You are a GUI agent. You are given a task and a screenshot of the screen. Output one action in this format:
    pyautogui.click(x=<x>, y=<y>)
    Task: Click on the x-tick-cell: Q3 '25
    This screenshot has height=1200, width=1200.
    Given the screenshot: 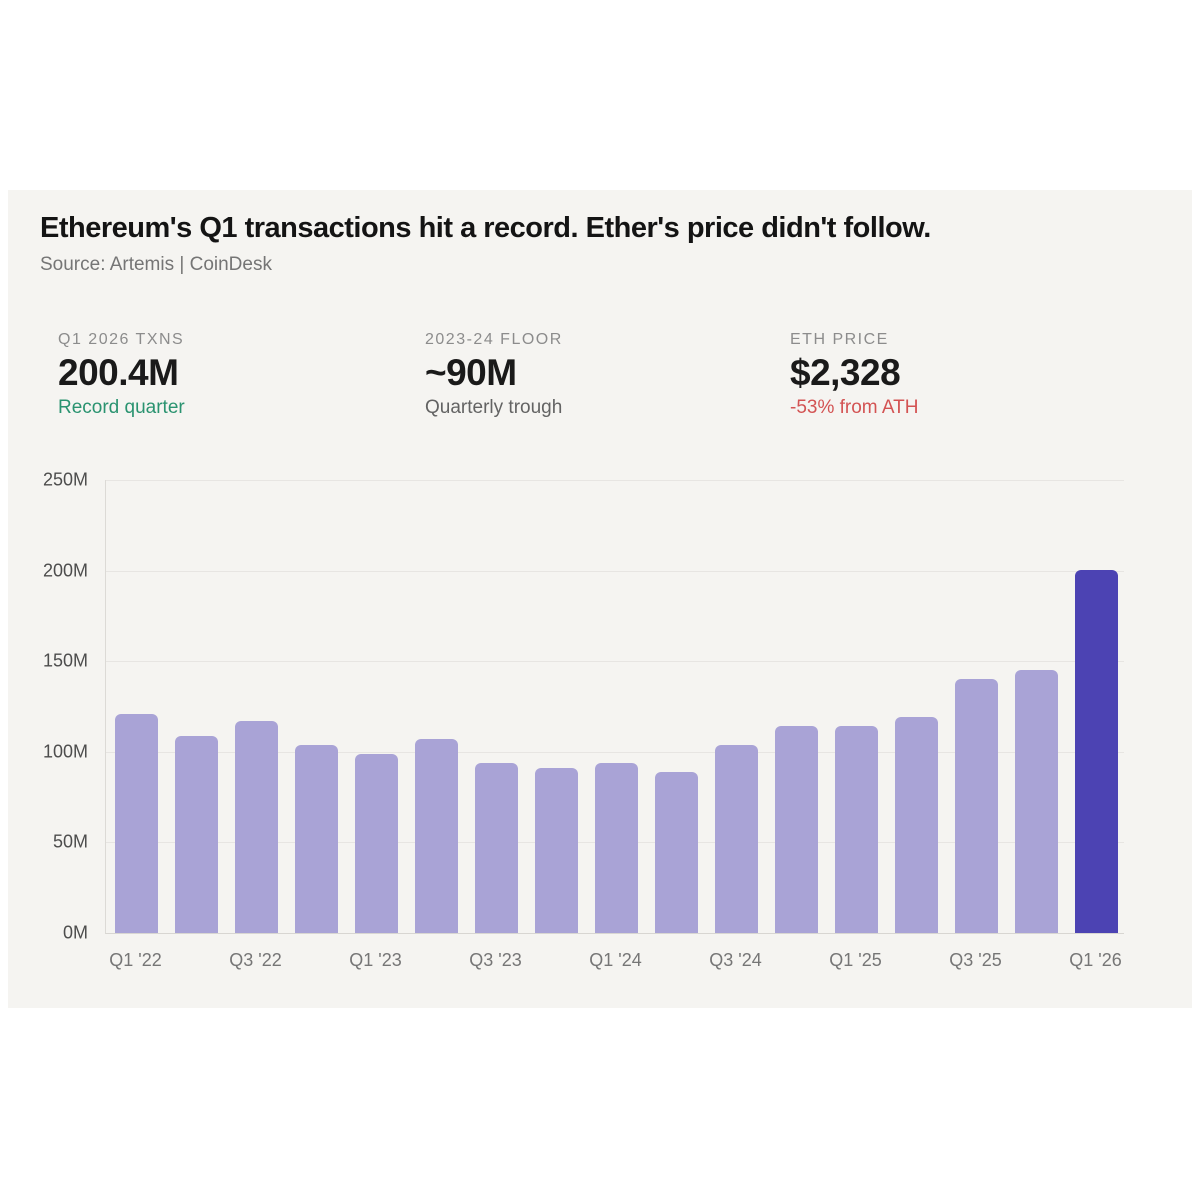 What is the action you would take?
    pyautogui.click(x=975, y=962)
    